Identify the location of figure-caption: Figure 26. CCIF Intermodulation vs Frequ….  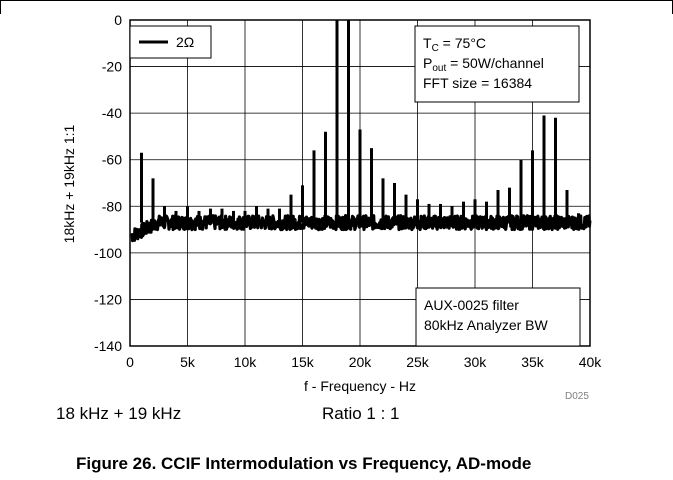
(304, 463).